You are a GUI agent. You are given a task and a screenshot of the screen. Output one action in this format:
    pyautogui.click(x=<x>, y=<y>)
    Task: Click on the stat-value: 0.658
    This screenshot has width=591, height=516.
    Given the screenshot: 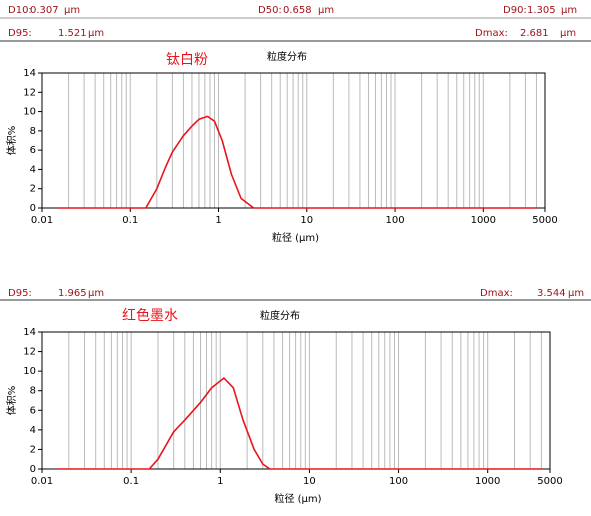 What is the action you would take?
    pyautogui.click(x=297, y=10)
    